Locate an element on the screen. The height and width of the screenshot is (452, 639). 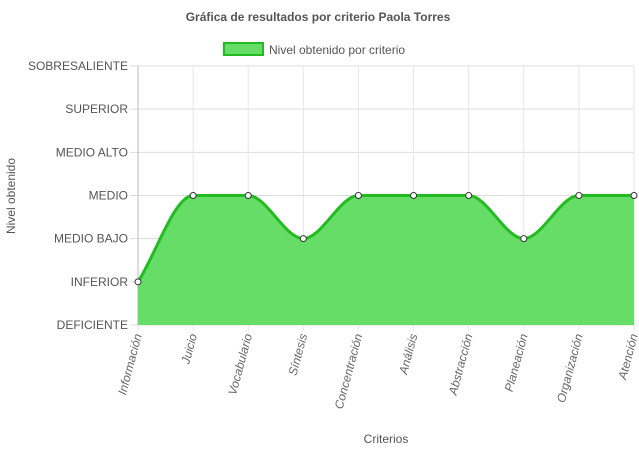
y-tick-label: DEFICIENTE is located at coordinates (92, 325).